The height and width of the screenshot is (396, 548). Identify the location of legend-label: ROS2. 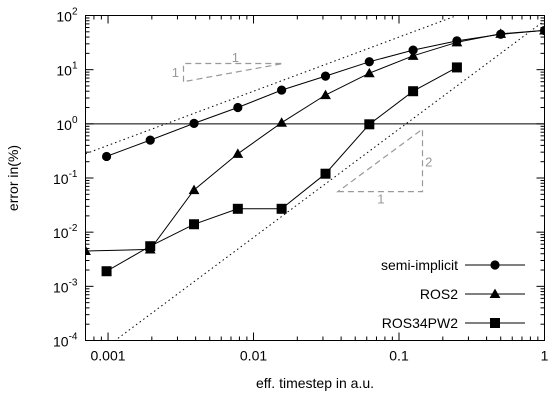
(439, 294).